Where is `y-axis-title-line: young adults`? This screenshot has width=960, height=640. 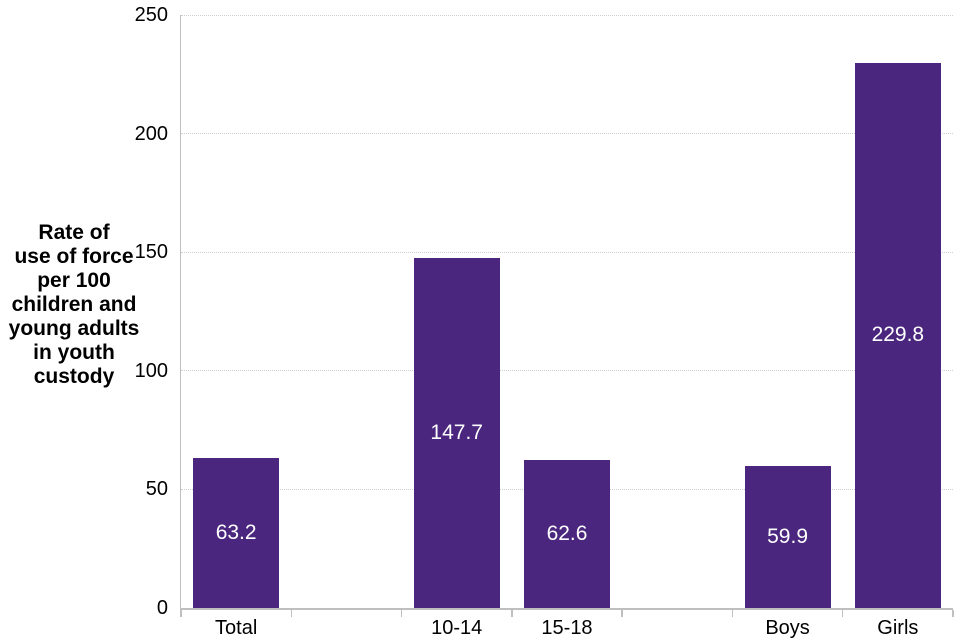 y-axis-title-line: young adults is located at coordinates (74, 328).